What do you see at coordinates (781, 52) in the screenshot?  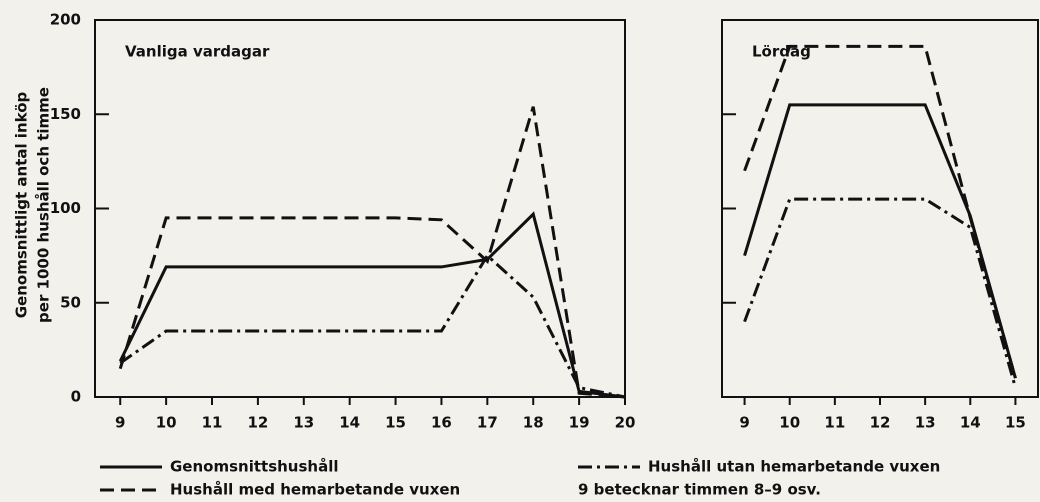 I see `panel-title: Lördag` at bounding box center [781, 52].